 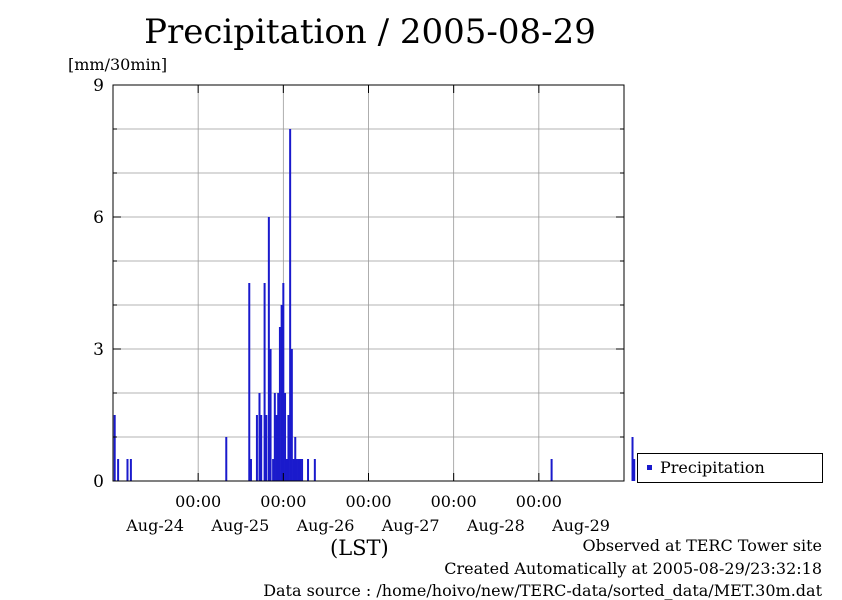 What do you see at coordinates (98, 350) in the screenshot?
I see `y-tick-label: 3` at bounding box center [98, 350].